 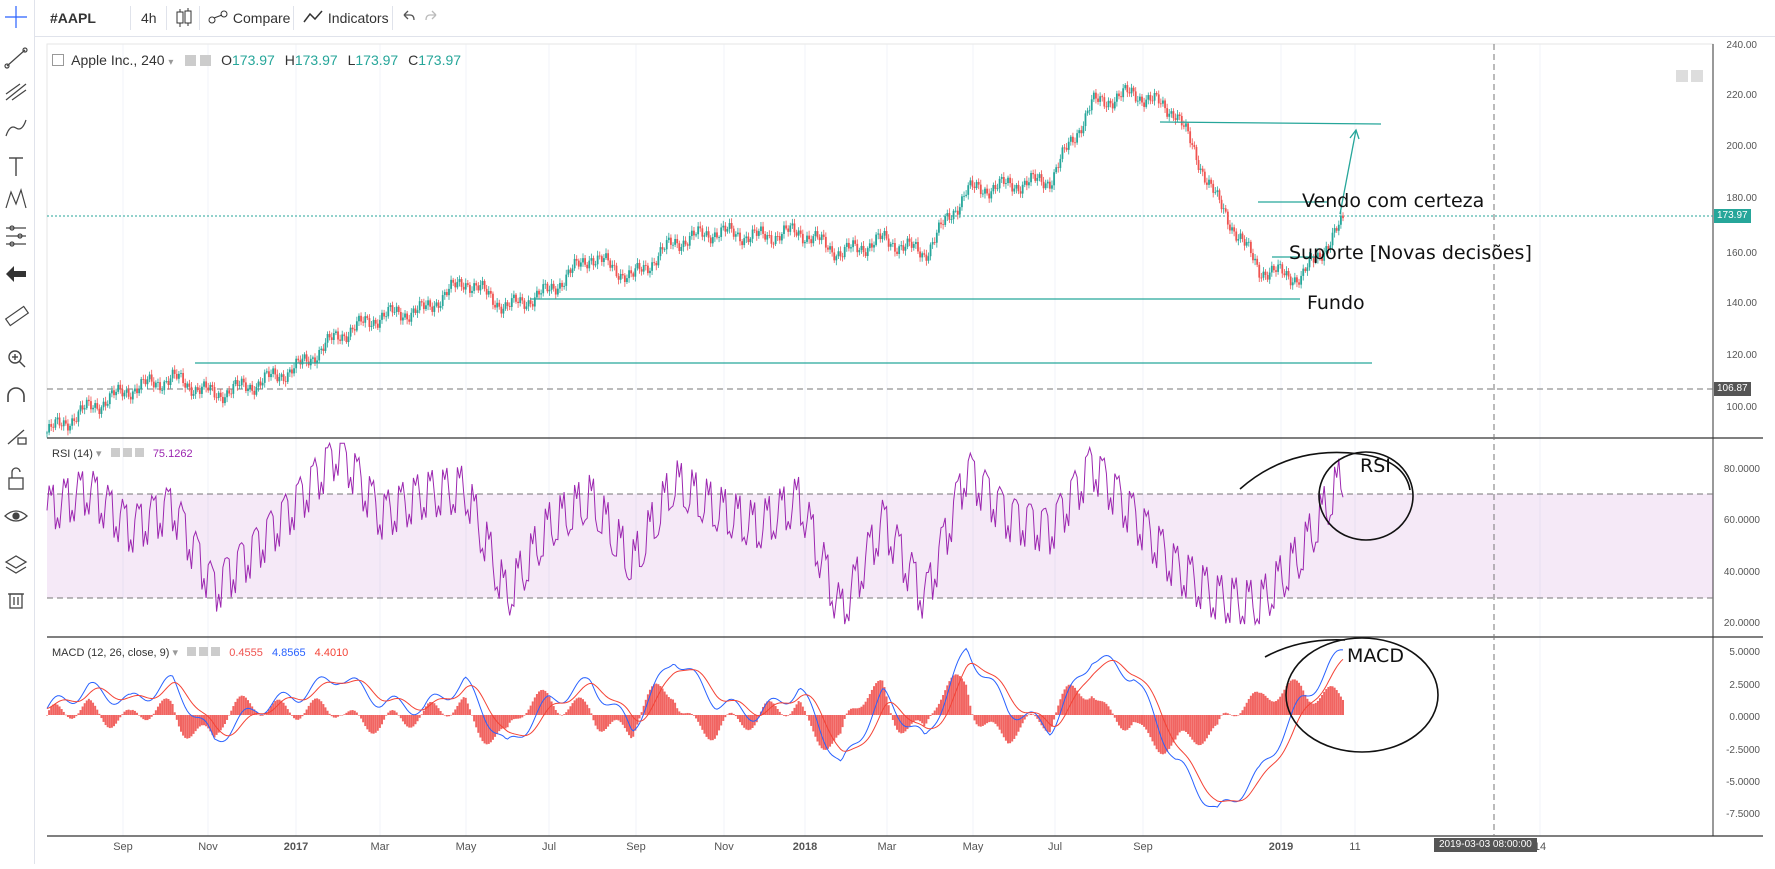 I want to click on resistance-line, so click(x=1270, y=123).